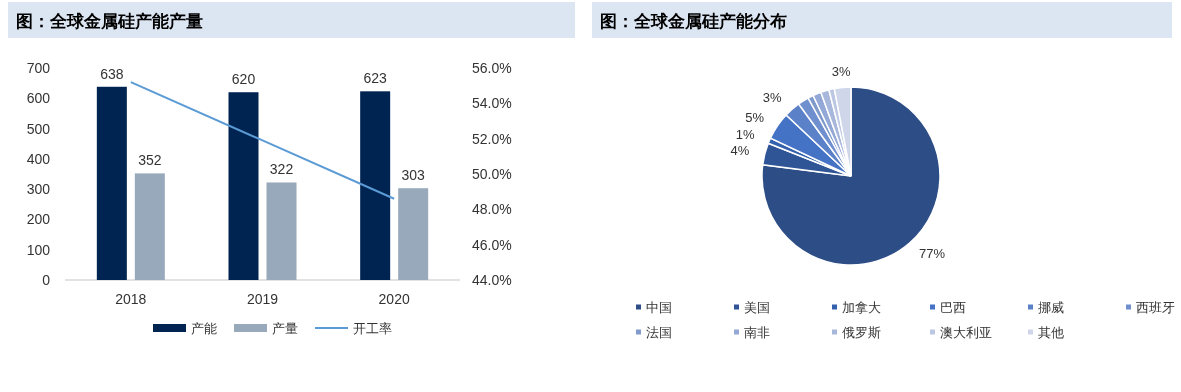 The width and height of the screenshot is (1181, 392). What do you see at coordinates (693, 21) in the screenshot?
I see `chart-title: 图：全球金属硅产能分布` at bounding box center [693, 21].